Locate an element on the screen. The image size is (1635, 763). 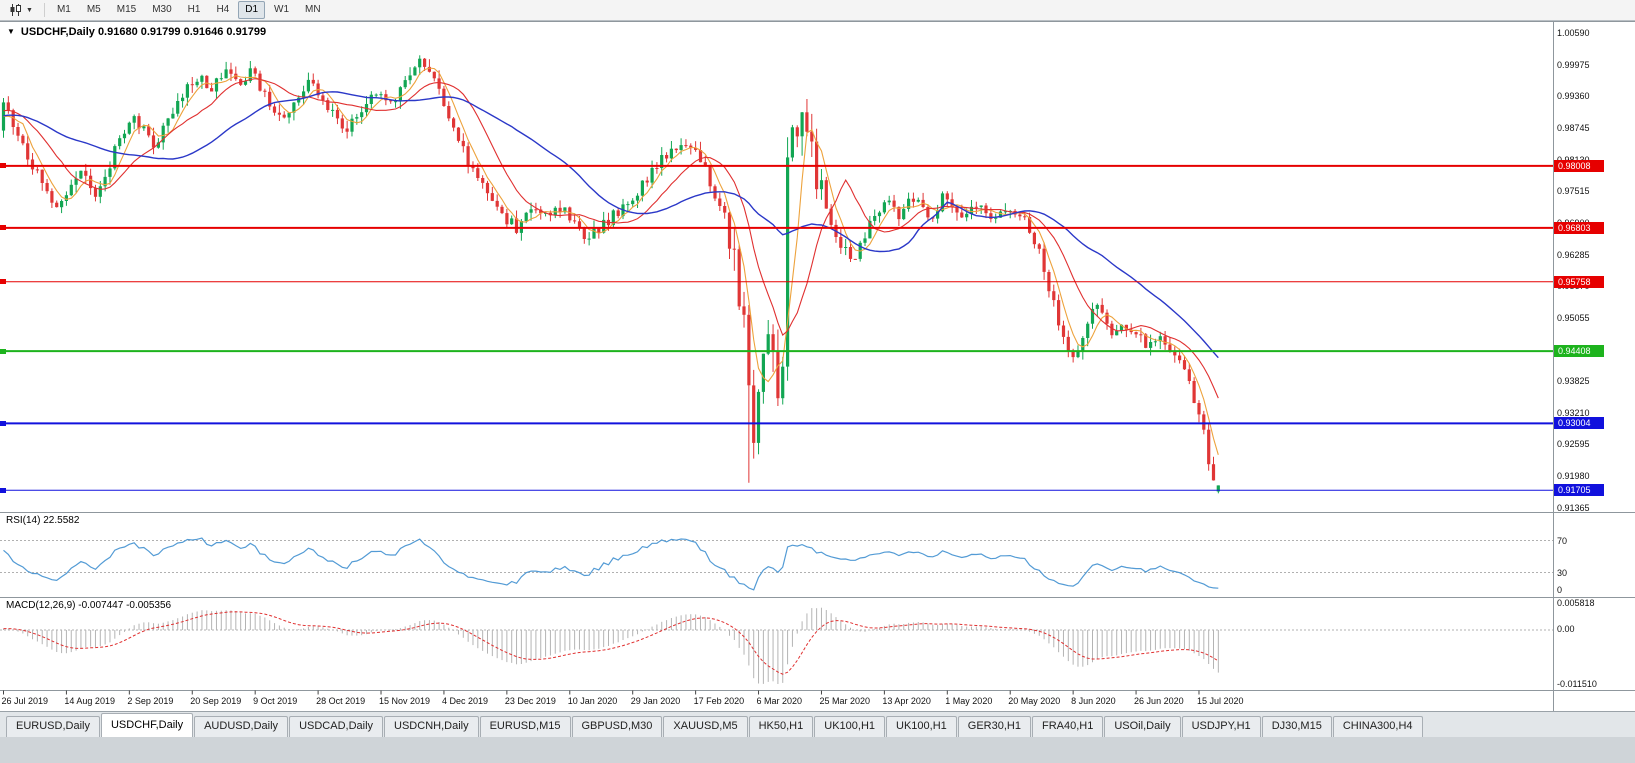
price-tag: 0.91705 is located at coordinates (1579, 490).